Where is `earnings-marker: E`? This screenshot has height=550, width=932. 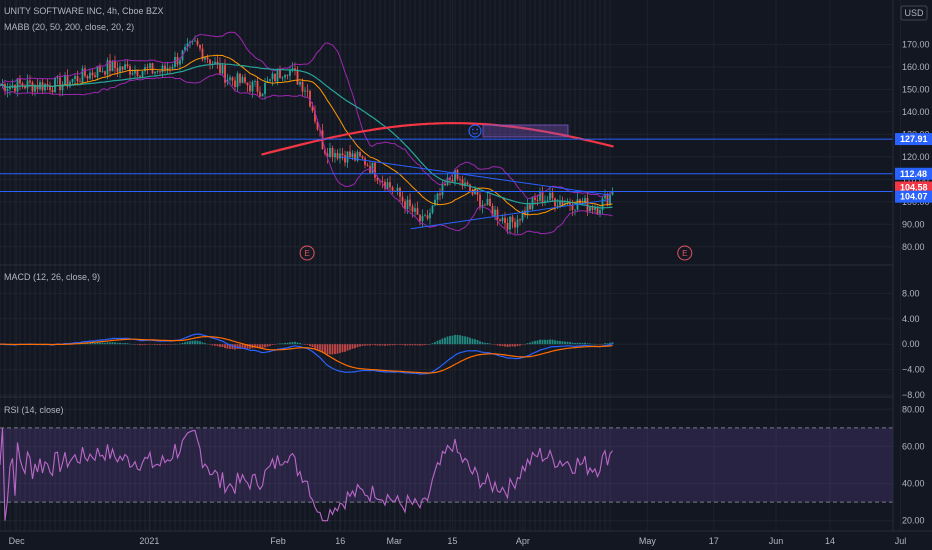 earnings-marker: E is located at coordinates (307, 253).